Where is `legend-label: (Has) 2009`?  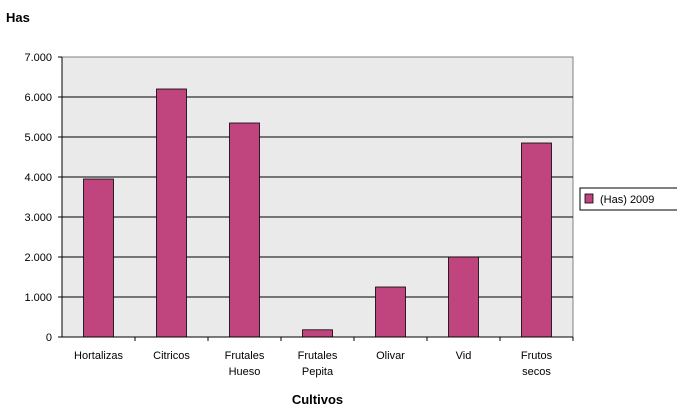 legend-label: (Has) 2009 is located at coordinates (627, 200).